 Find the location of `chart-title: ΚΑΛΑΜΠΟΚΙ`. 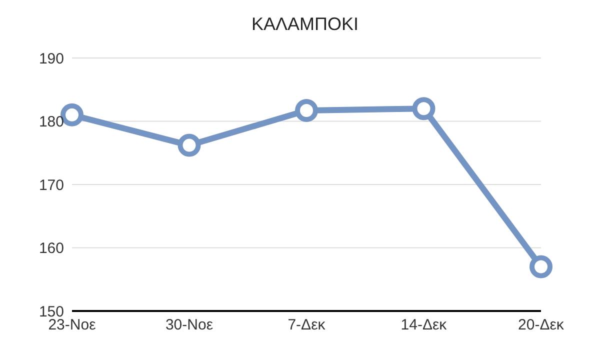

chart-title: ΚΑΛΑΜΠΟΚΙ is located at coordinates (305, 24).